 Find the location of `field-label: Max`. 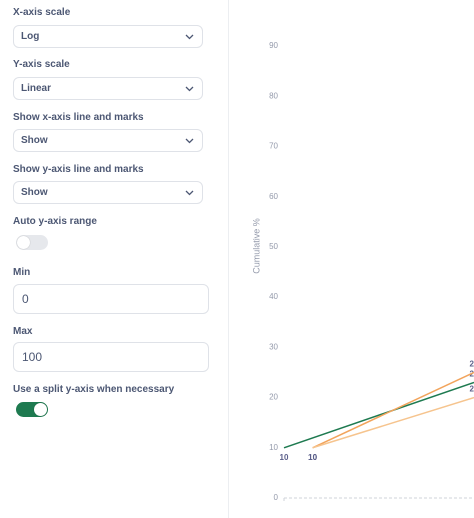

field-label: Max is located at coordinates (23, 331).